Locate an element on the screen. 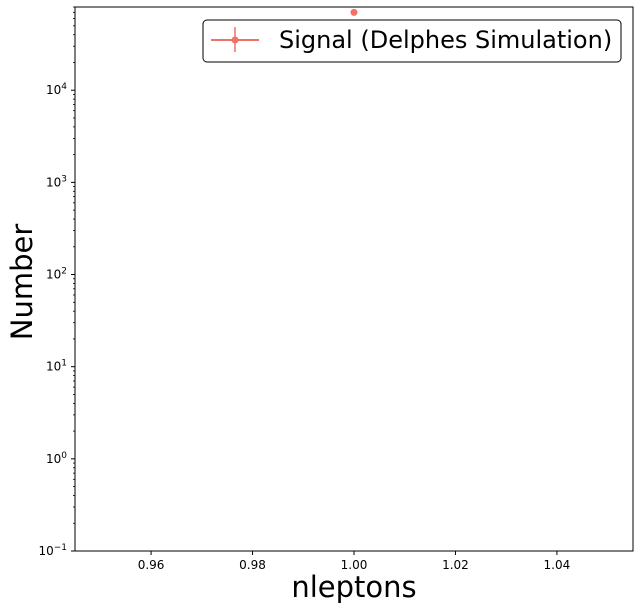 Image resolution: width=640 pixels, height=610 pixels. legend-box is located at coordinates (412, 41).